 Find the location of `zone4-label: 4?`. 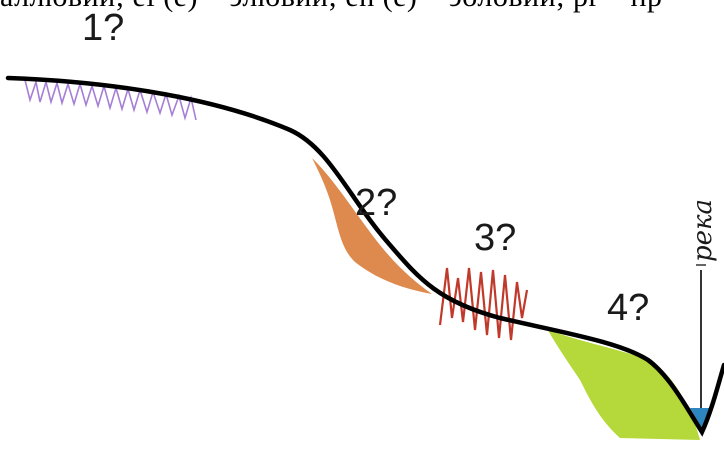

zone4-label: 4? is located at coordinates (628, 308).